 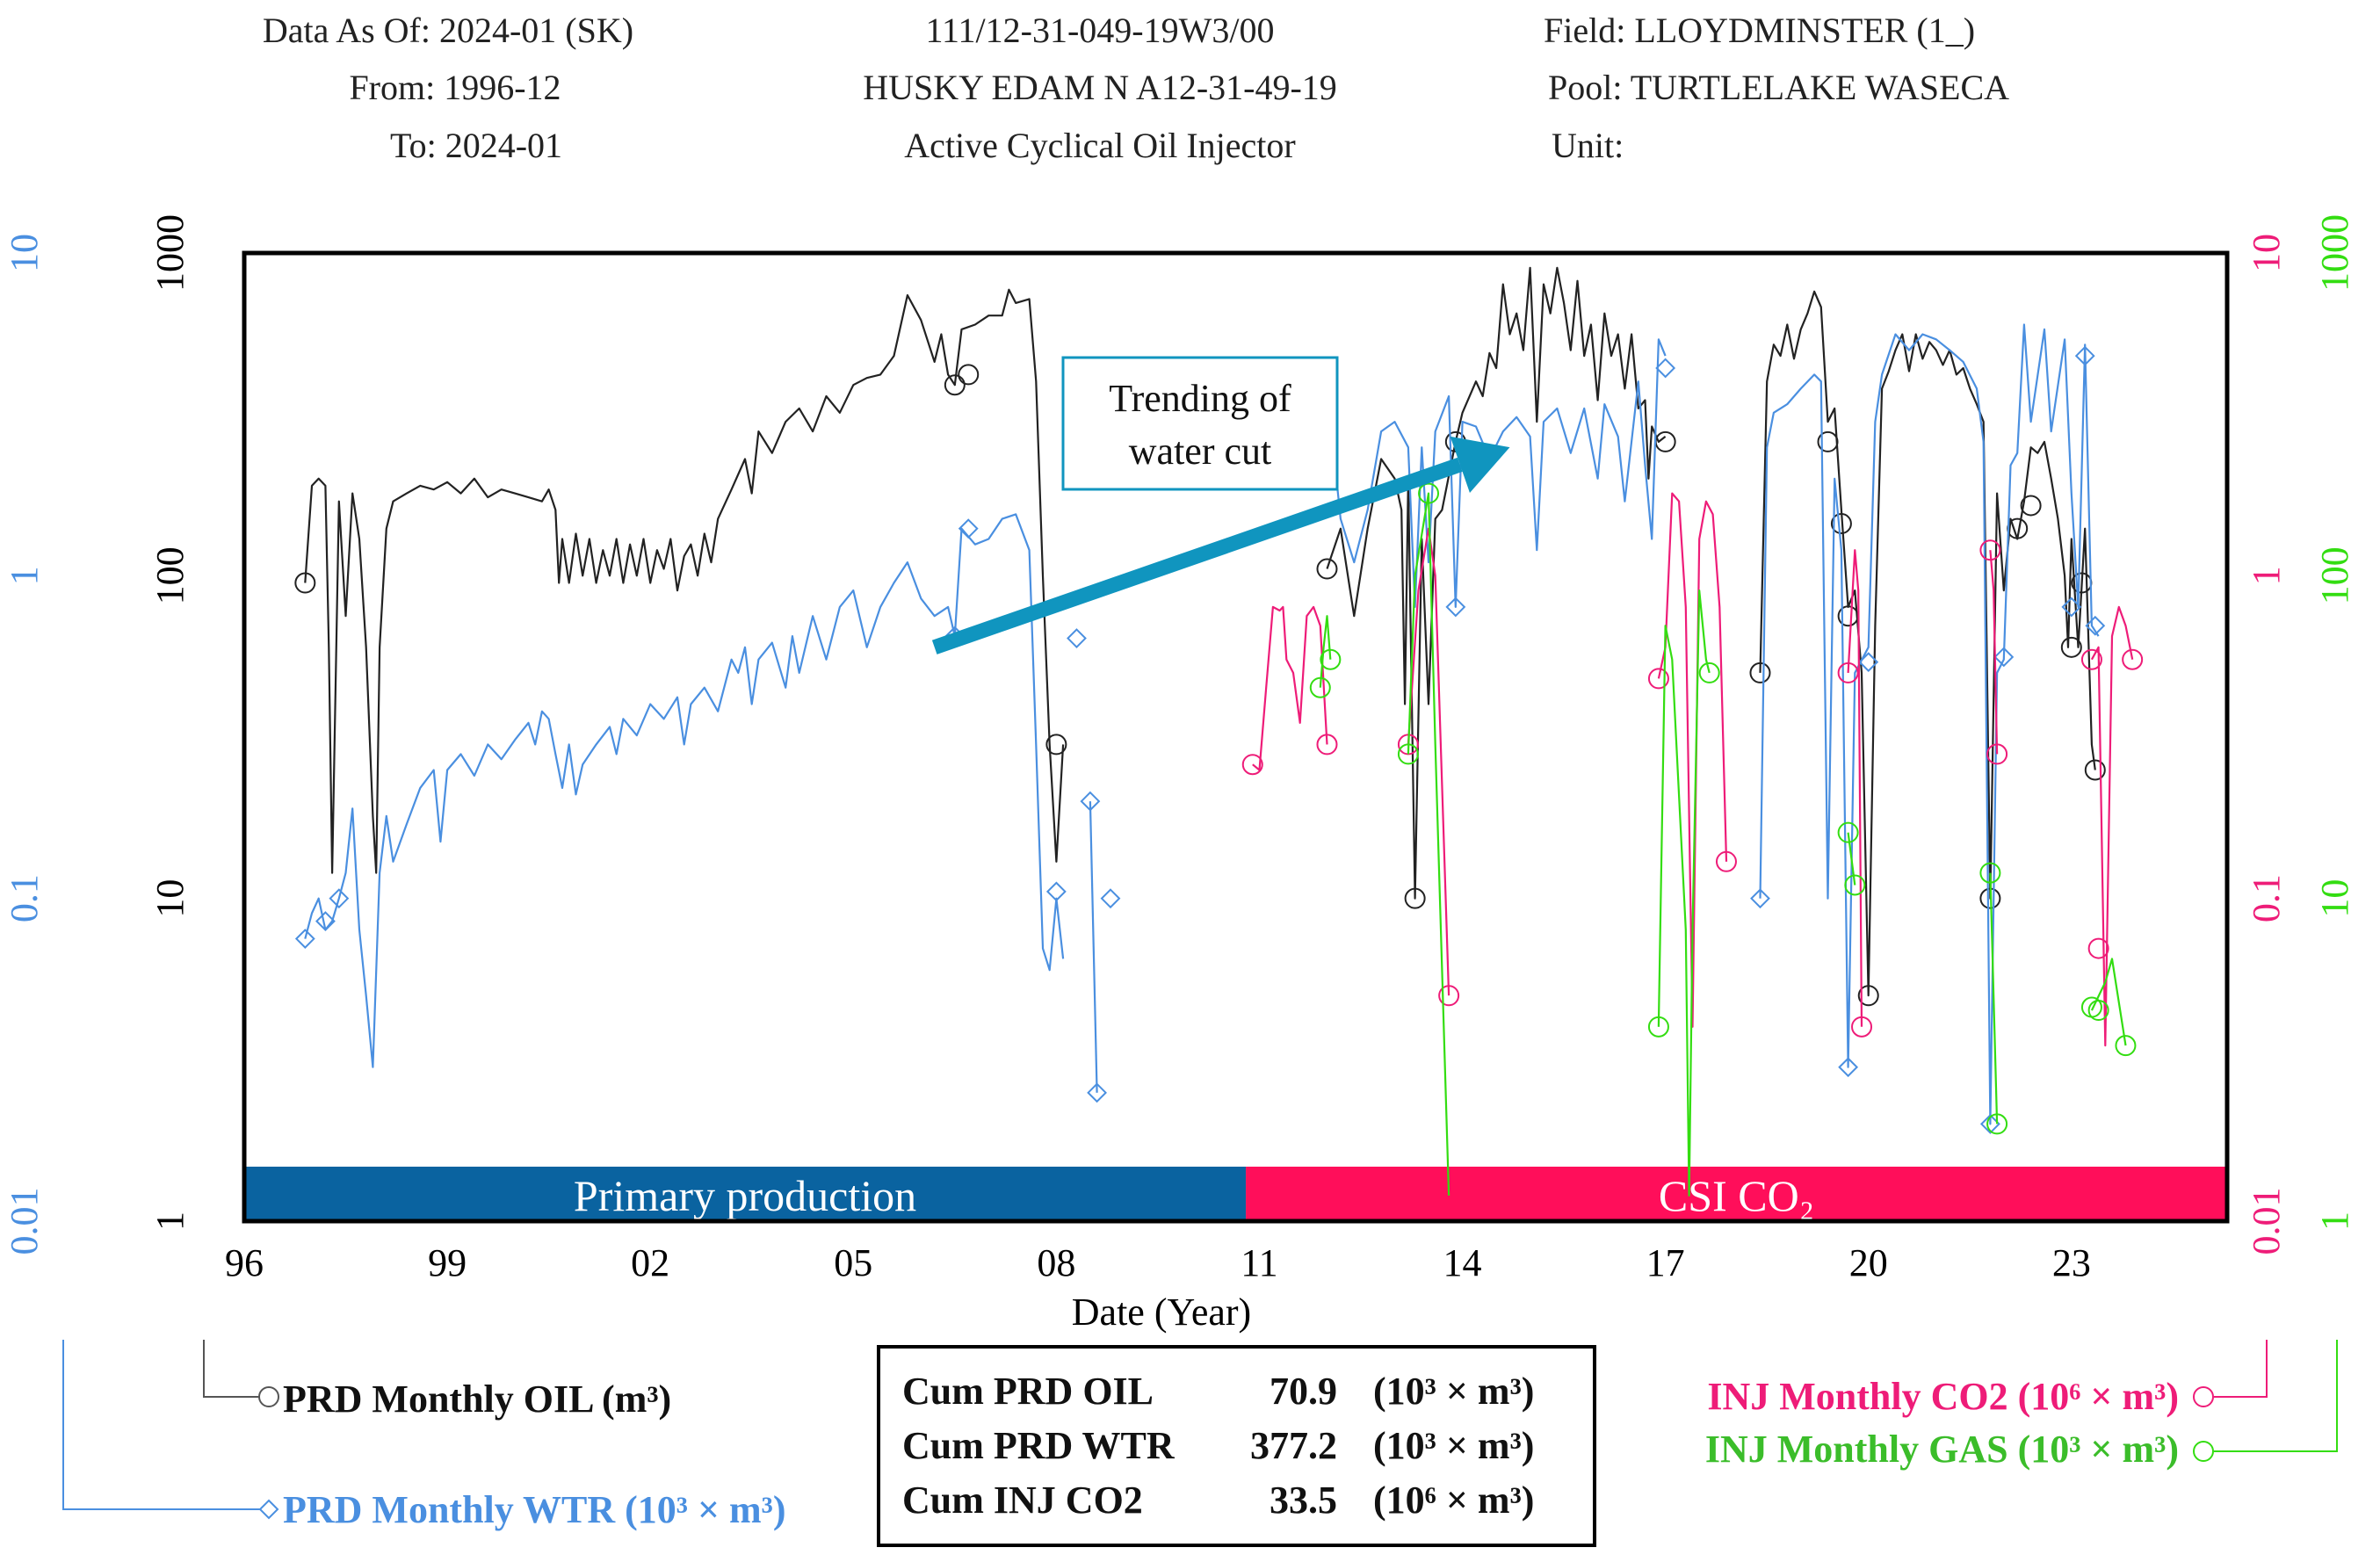 I want to click on trend-arrow-head, so click(x=1480, y=464).